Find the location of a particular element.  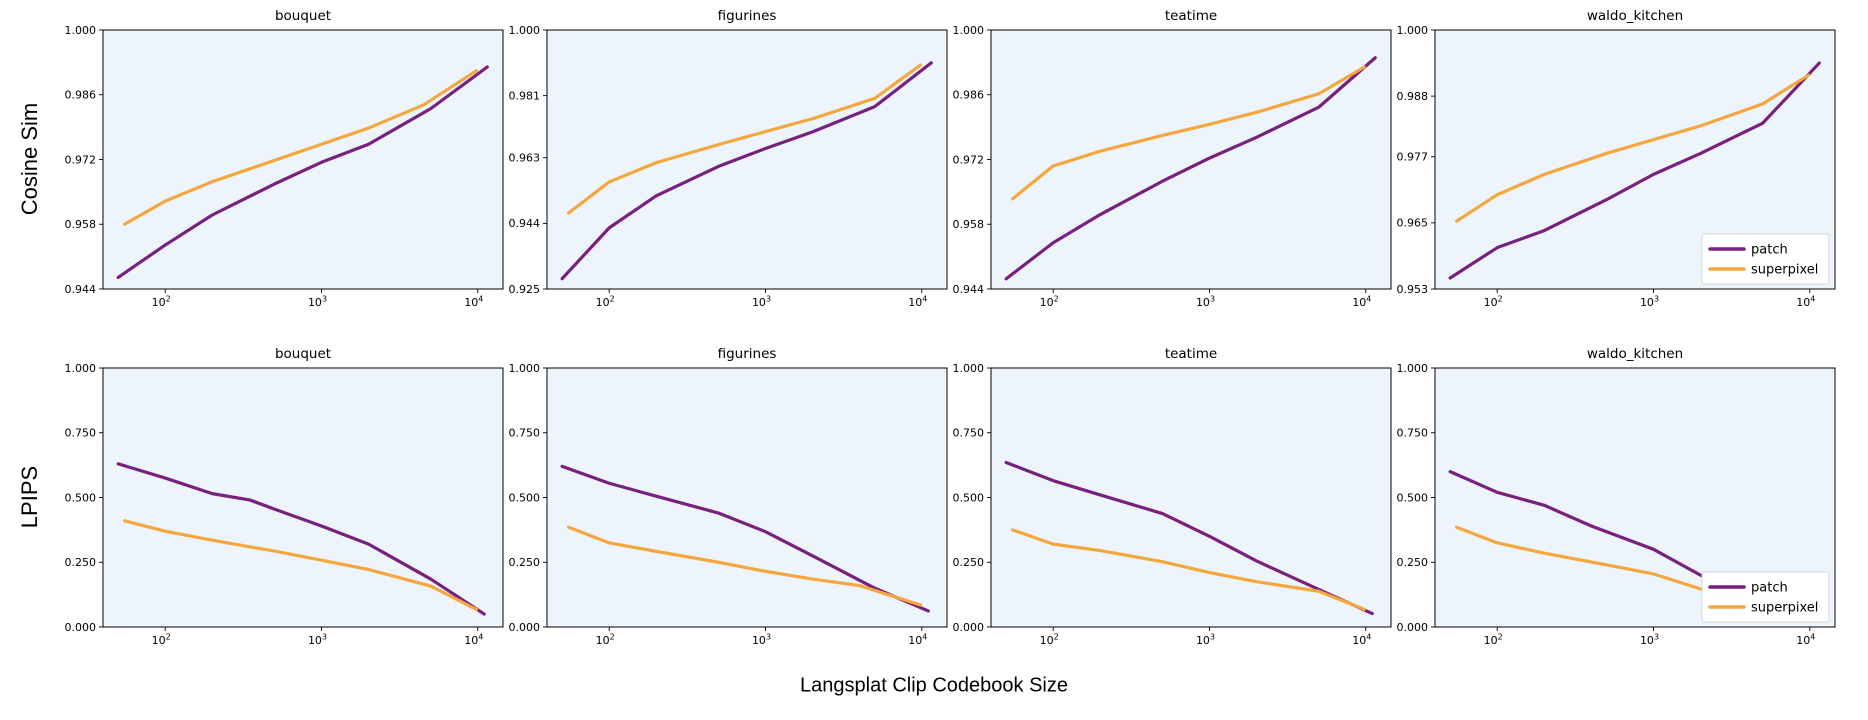

ylabel-lpips: LPIPS is located at coordinates (29, 497).